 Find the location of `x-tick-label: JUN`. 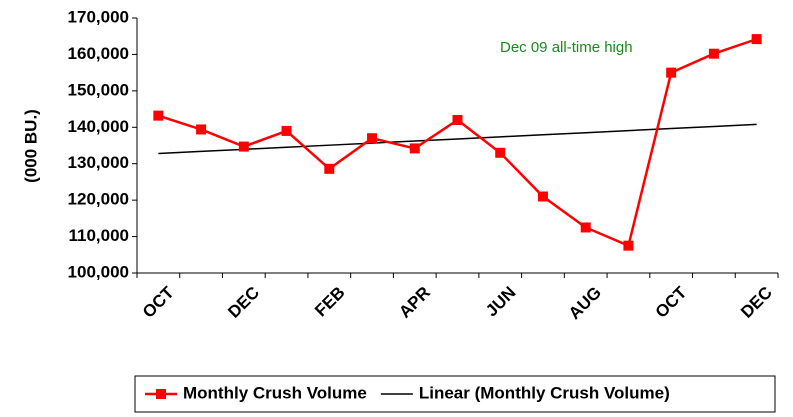

x-tick-label: JUN is located at coordinates (500, 301).